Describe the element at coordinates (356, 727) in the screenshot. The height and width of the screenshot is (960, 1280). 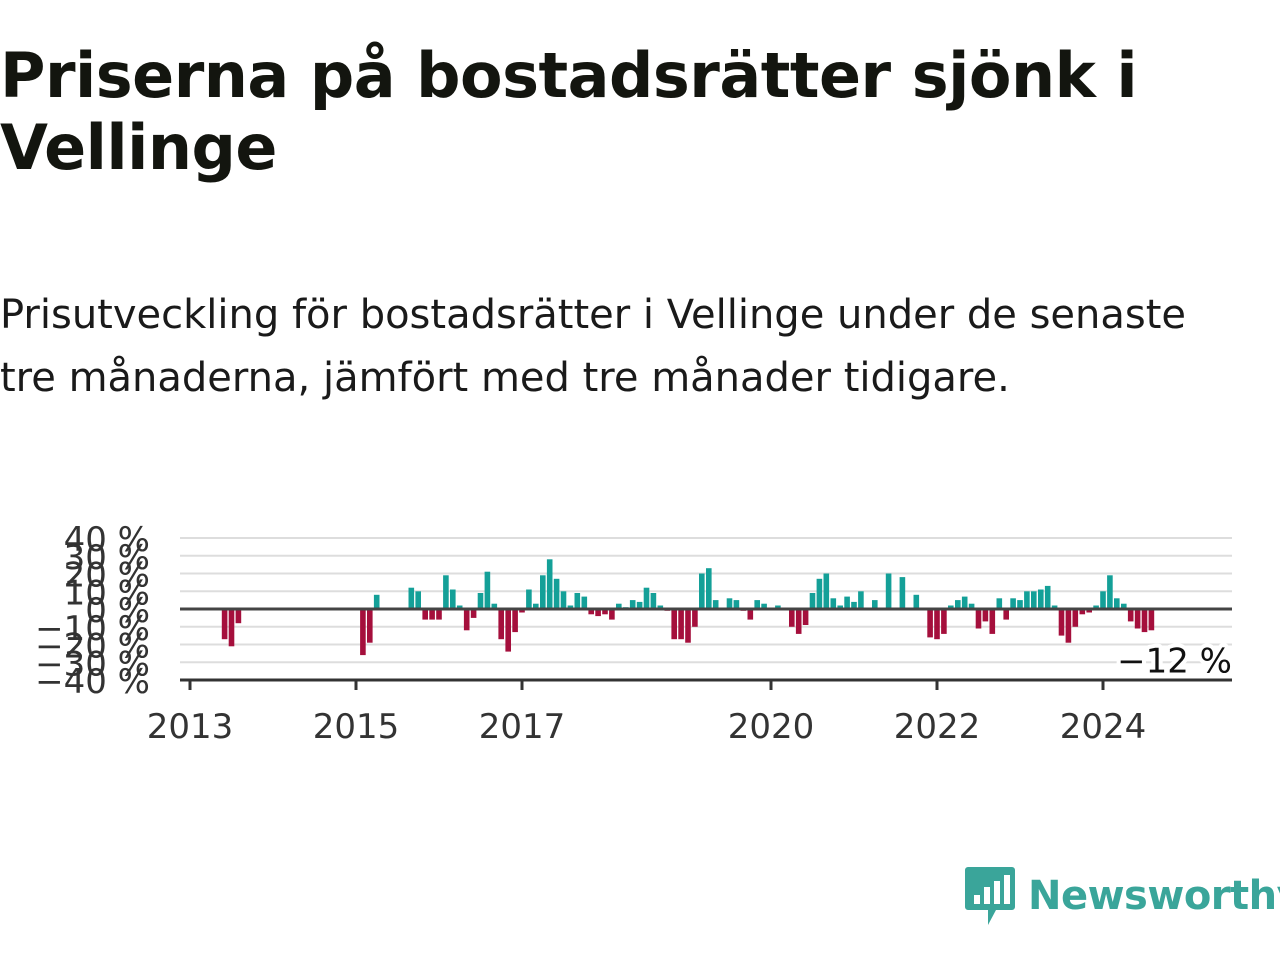
I see `x-tick-label: 2015` at that location.